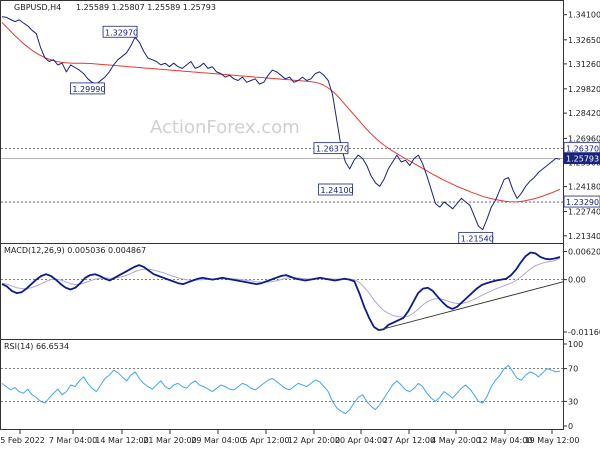  What do you see at coordinates (225, 127) in the screenshot?
I see `watermark: ActionForex.com` at bounding box center [225, 127].